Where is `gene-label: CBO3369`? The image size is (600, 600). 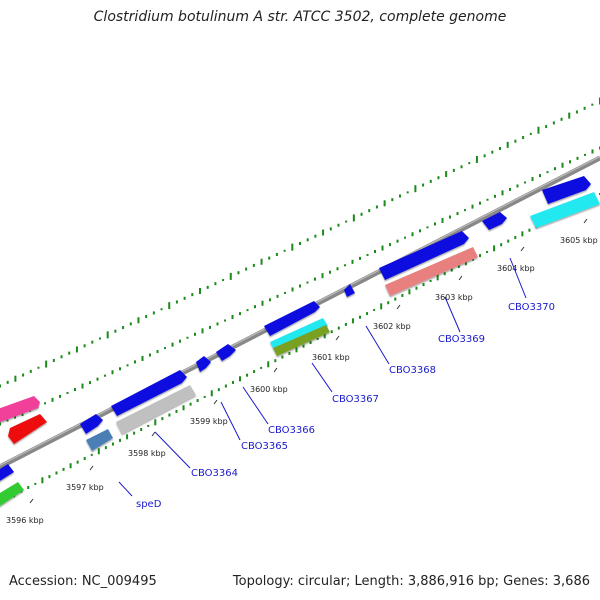
gene-label: CBO3369 is located at coordinates (461, 339).